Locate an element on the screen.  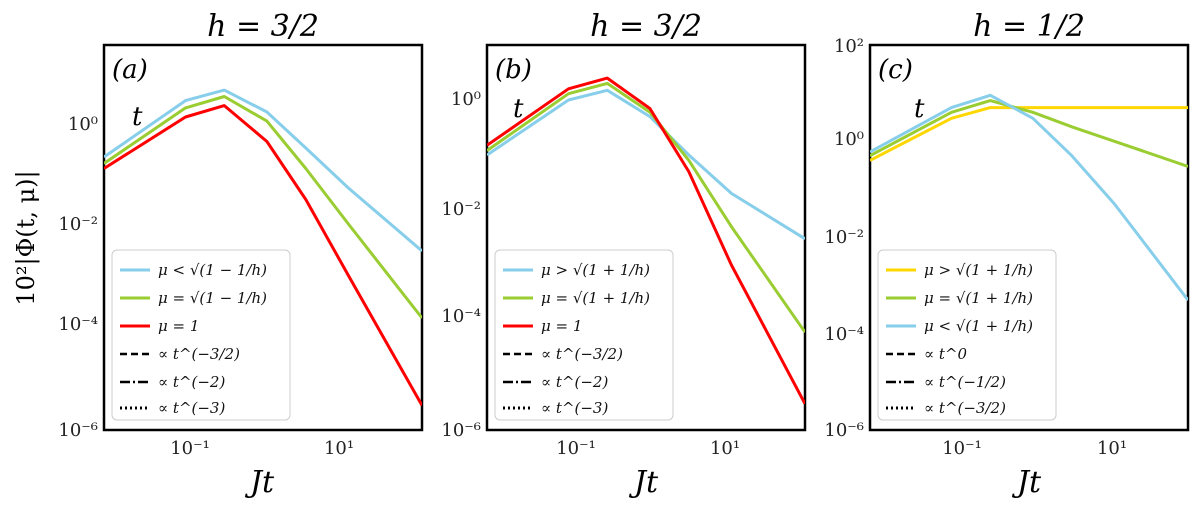
panel-a-ytick-0: 10⁰ is located at coordinates (83, 124).